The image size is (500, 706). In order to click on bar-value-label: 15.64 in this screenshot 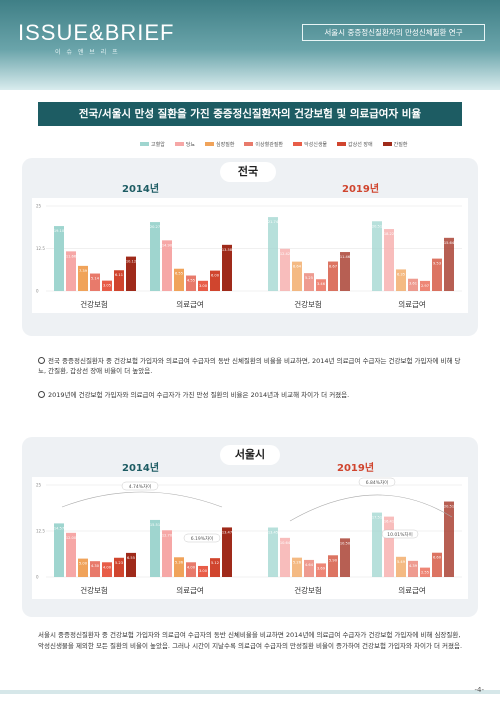, I will do `click(449, 243)`.